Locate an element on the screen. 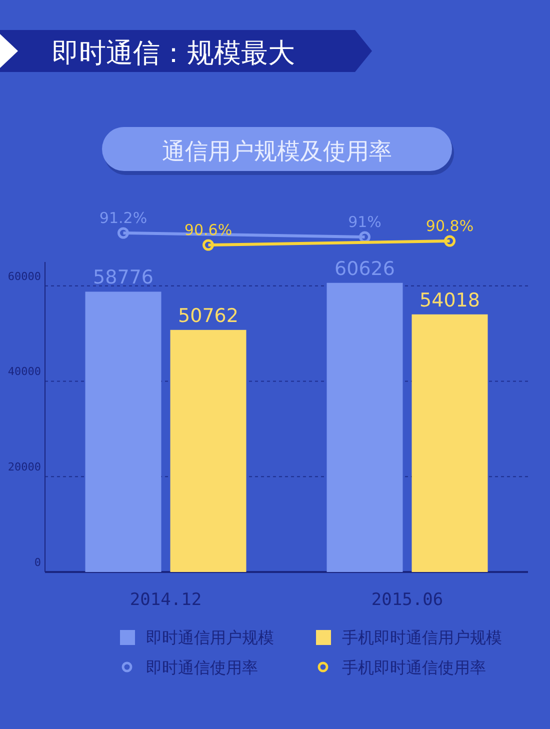  x-tick-label: 2014.12 is located at coordinates (166, 600).